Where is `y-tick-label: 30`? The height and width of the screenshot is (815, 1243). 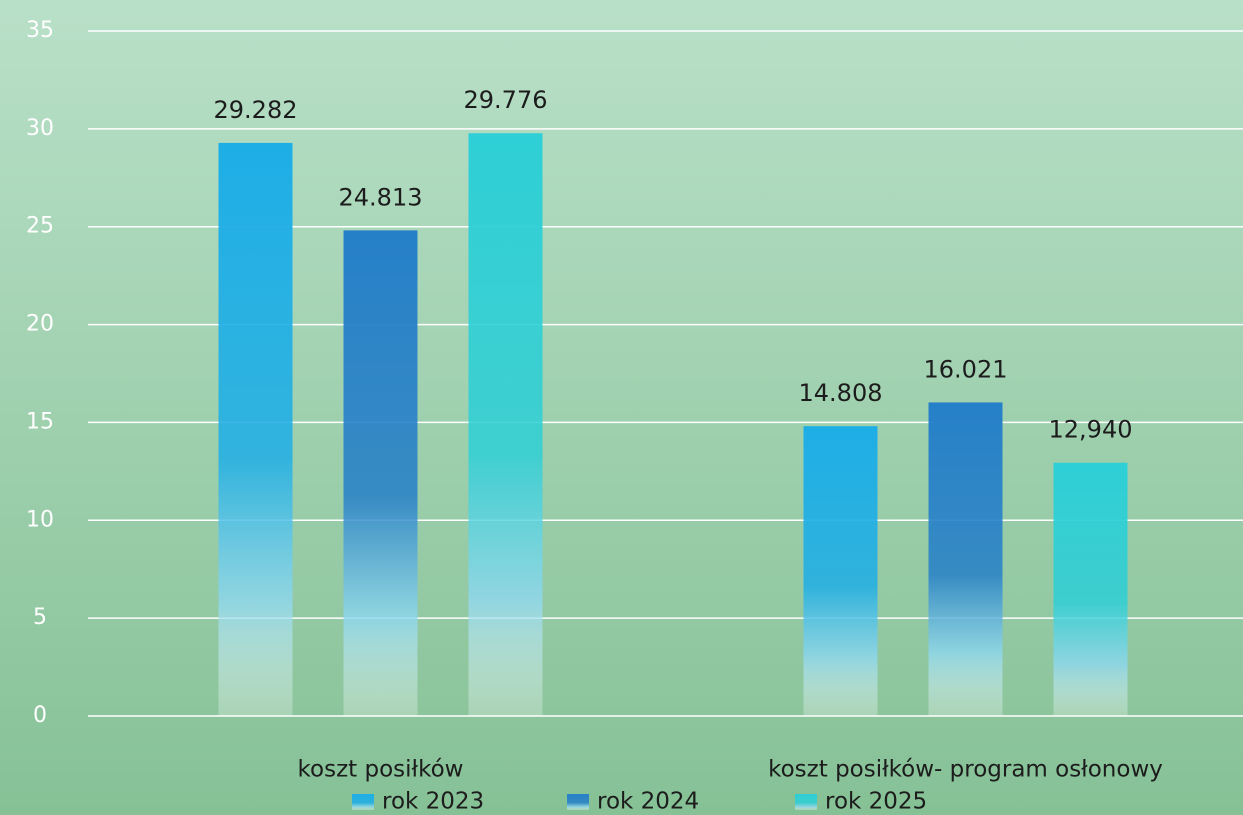
y-tick-label: 30 is located at coordinates (40, 128).